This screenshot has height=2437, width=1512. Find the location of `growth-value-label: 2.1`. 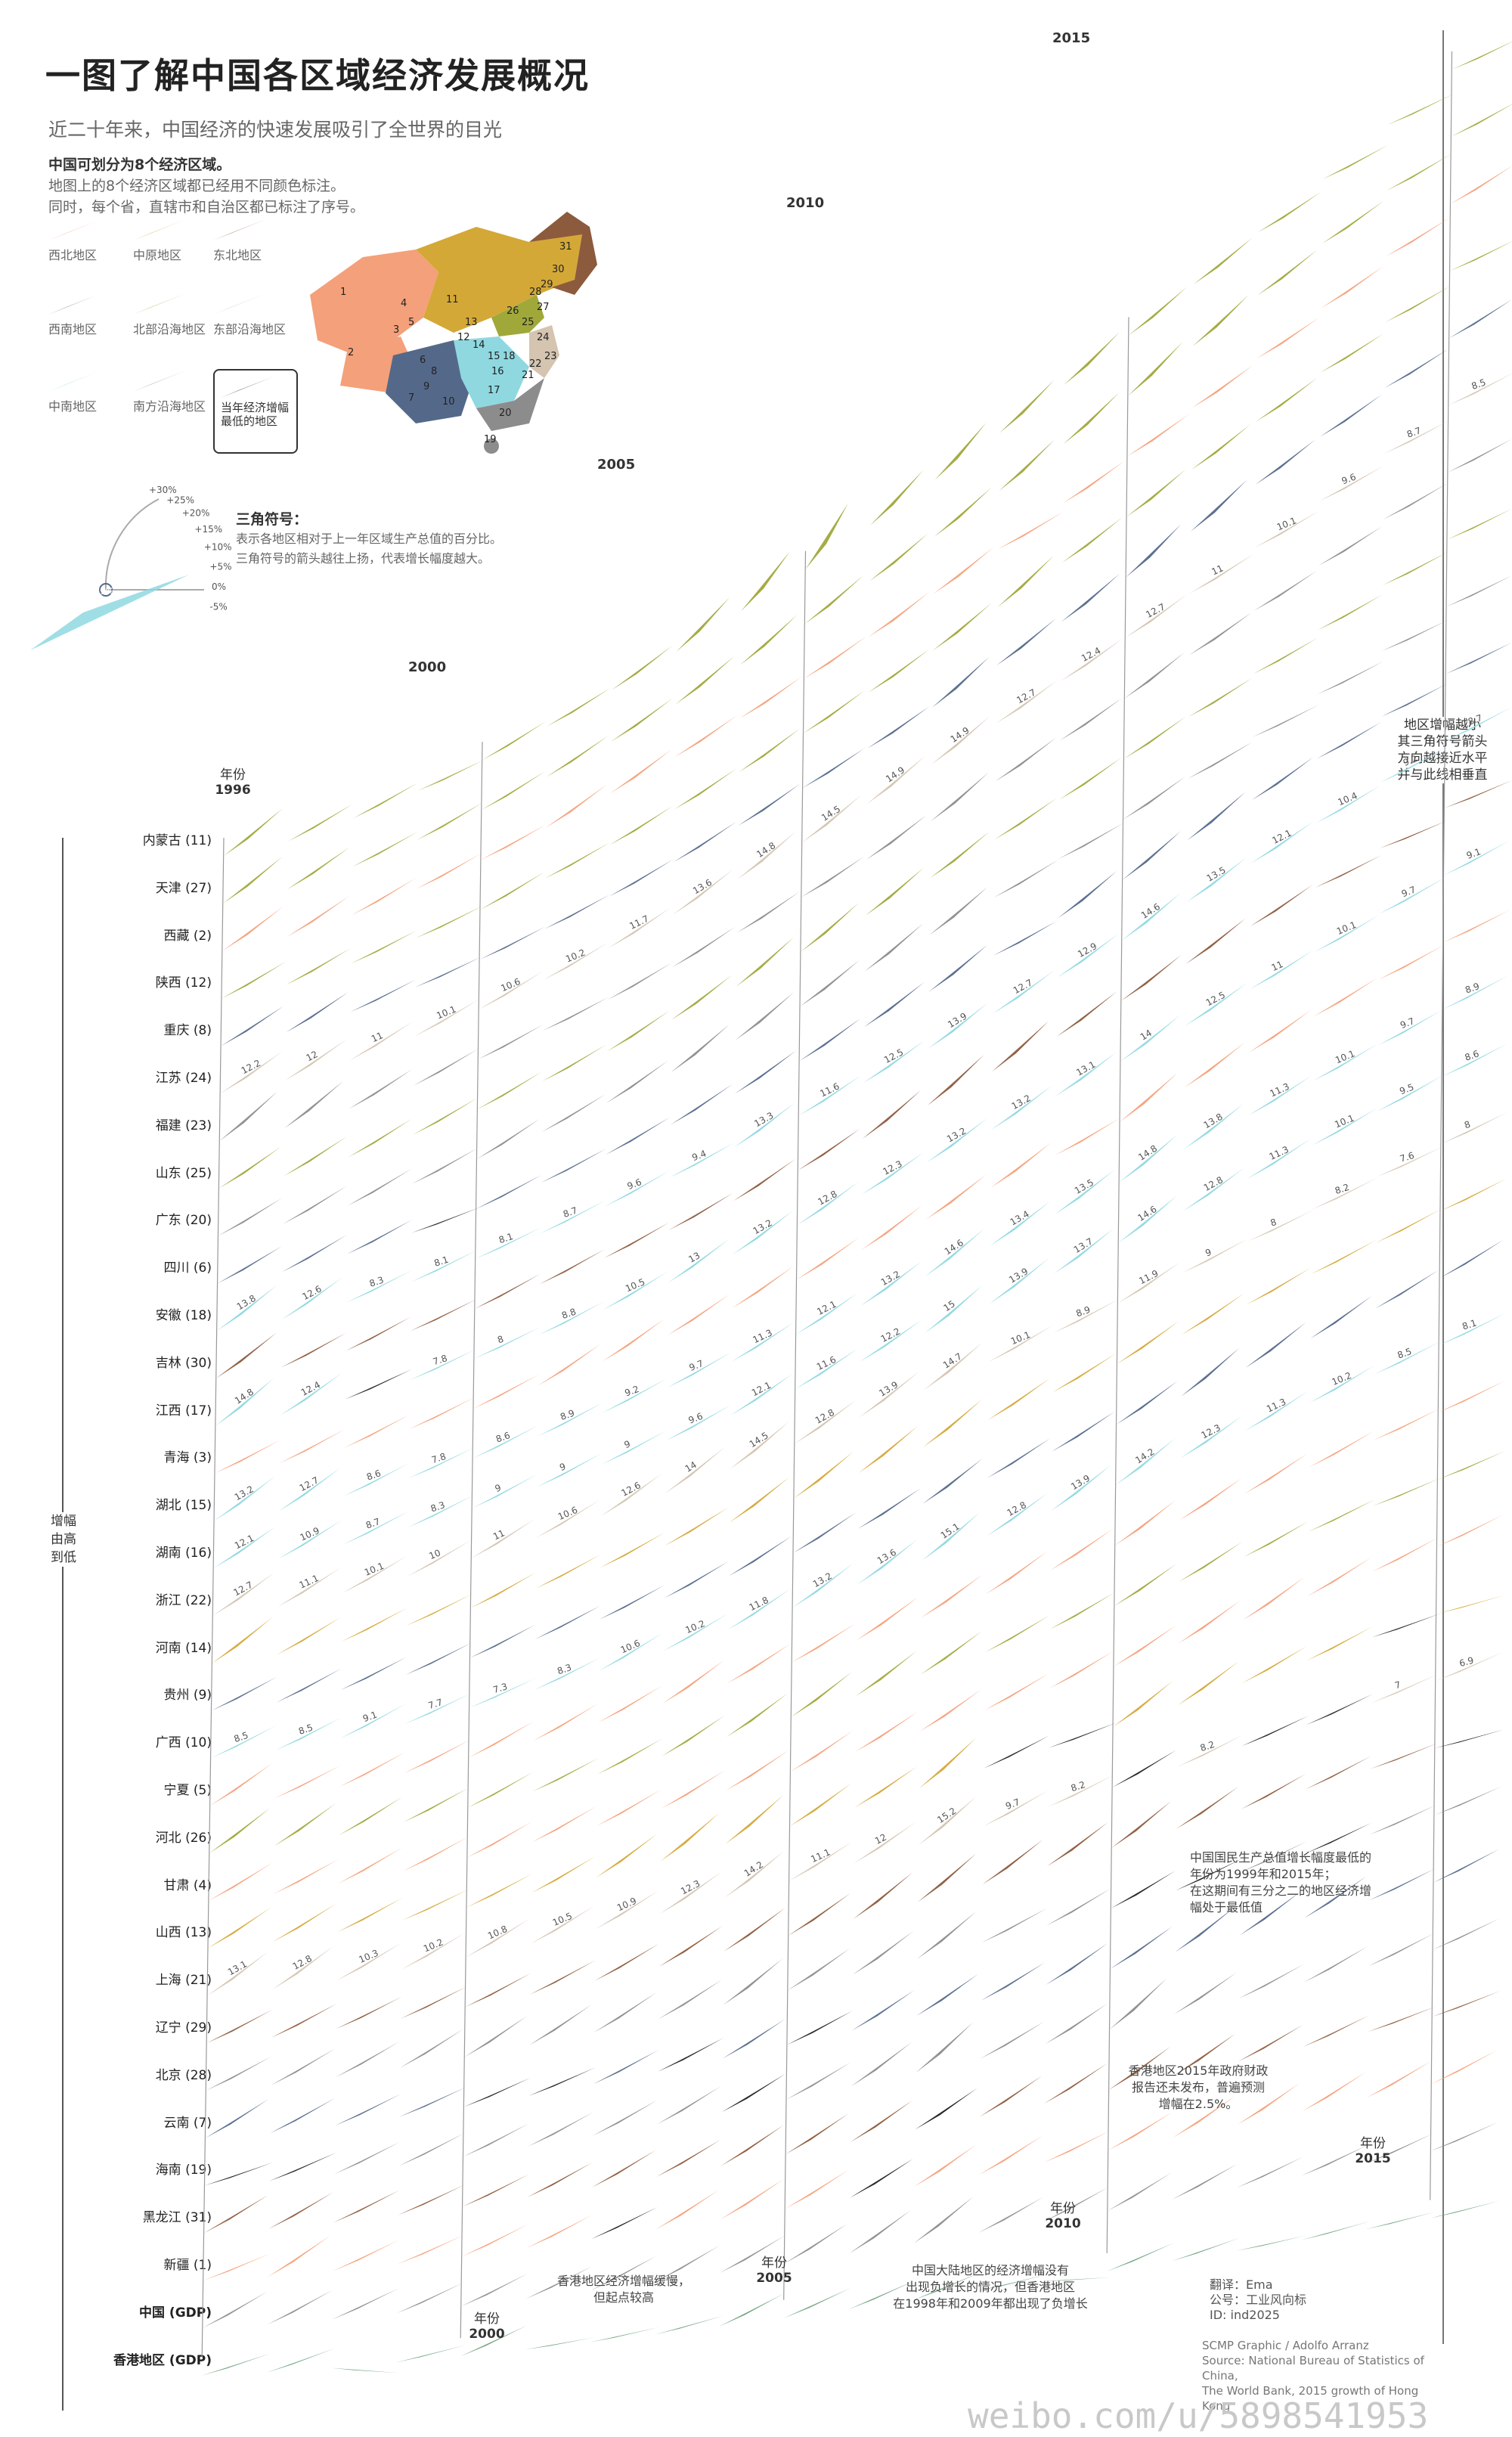

growth-value-label: 2.1 is located at coordinates (1010, 2278).